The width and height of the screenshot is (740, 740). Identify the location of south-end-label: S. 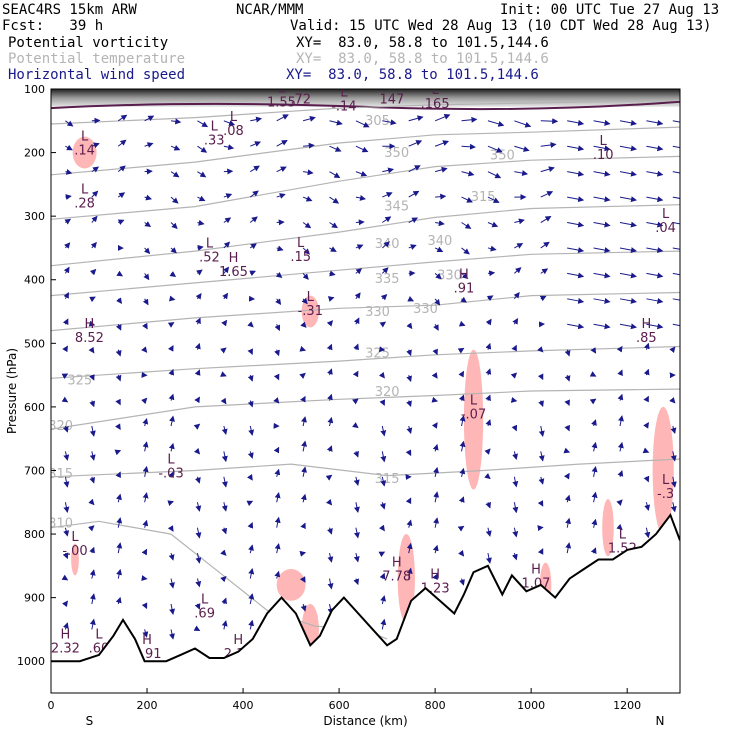
(90, 721).